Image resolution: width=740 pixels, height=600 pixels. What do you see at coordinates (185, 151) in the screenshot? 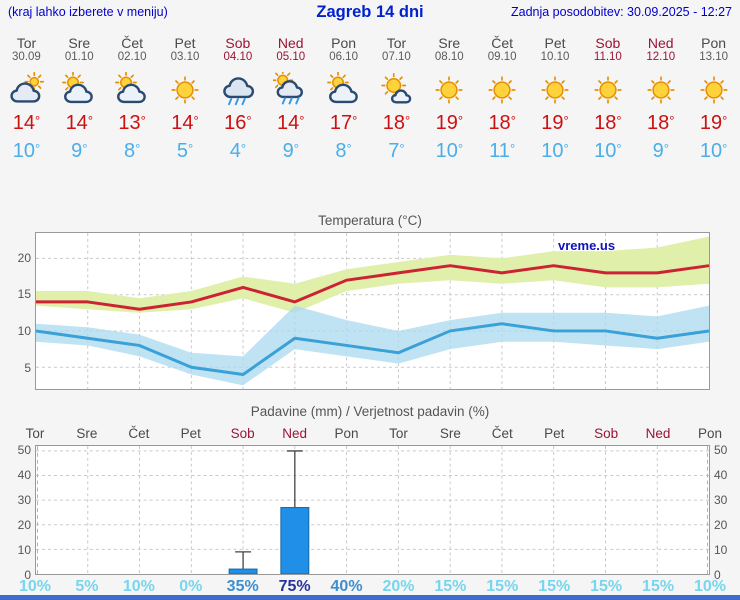
I see `temp-min-value: 5°` at bounding box center [185, 151].